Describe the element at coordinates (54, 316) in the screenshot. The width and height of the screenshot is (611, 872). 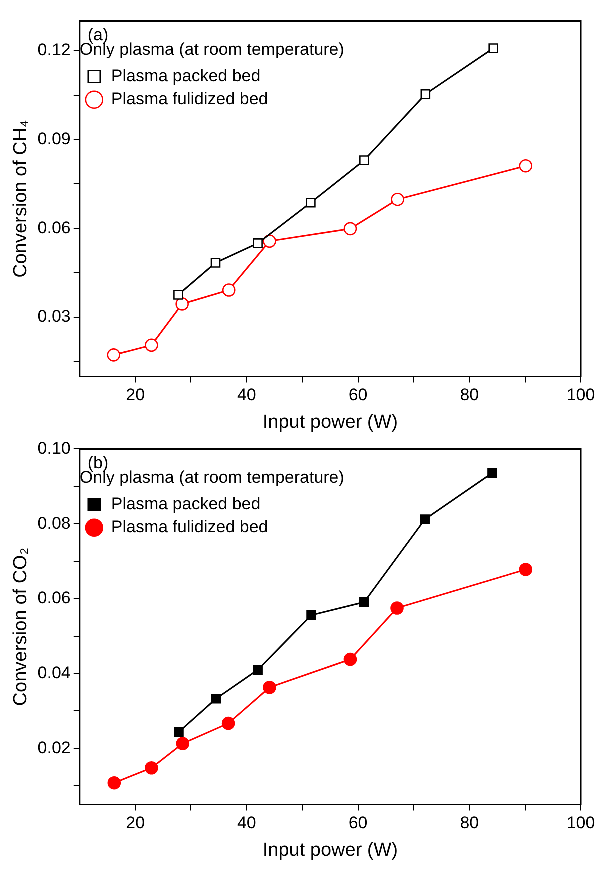
I see `y-tick-label: 0.03` at that location.